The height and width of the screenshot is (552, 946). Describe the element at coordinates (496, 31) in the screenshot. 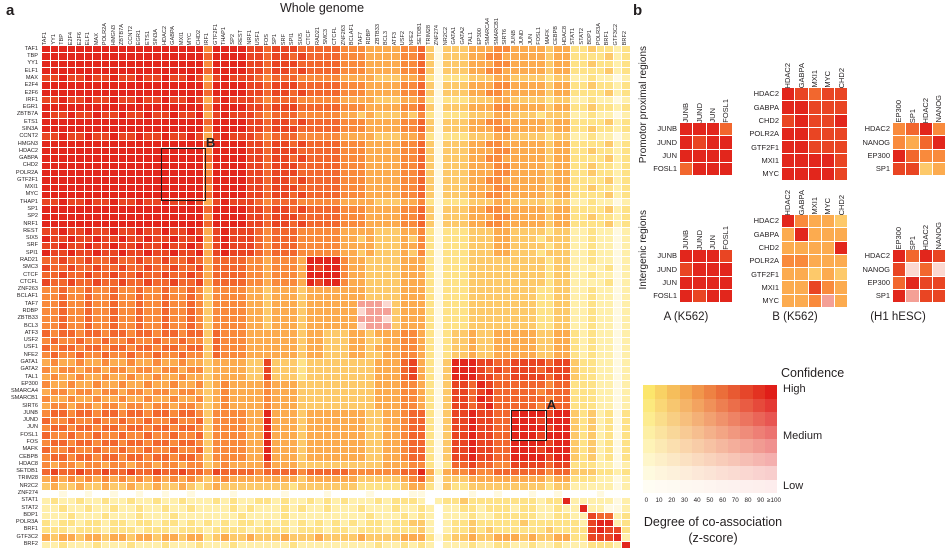

I see `column-label: SMARCB1` at that location.